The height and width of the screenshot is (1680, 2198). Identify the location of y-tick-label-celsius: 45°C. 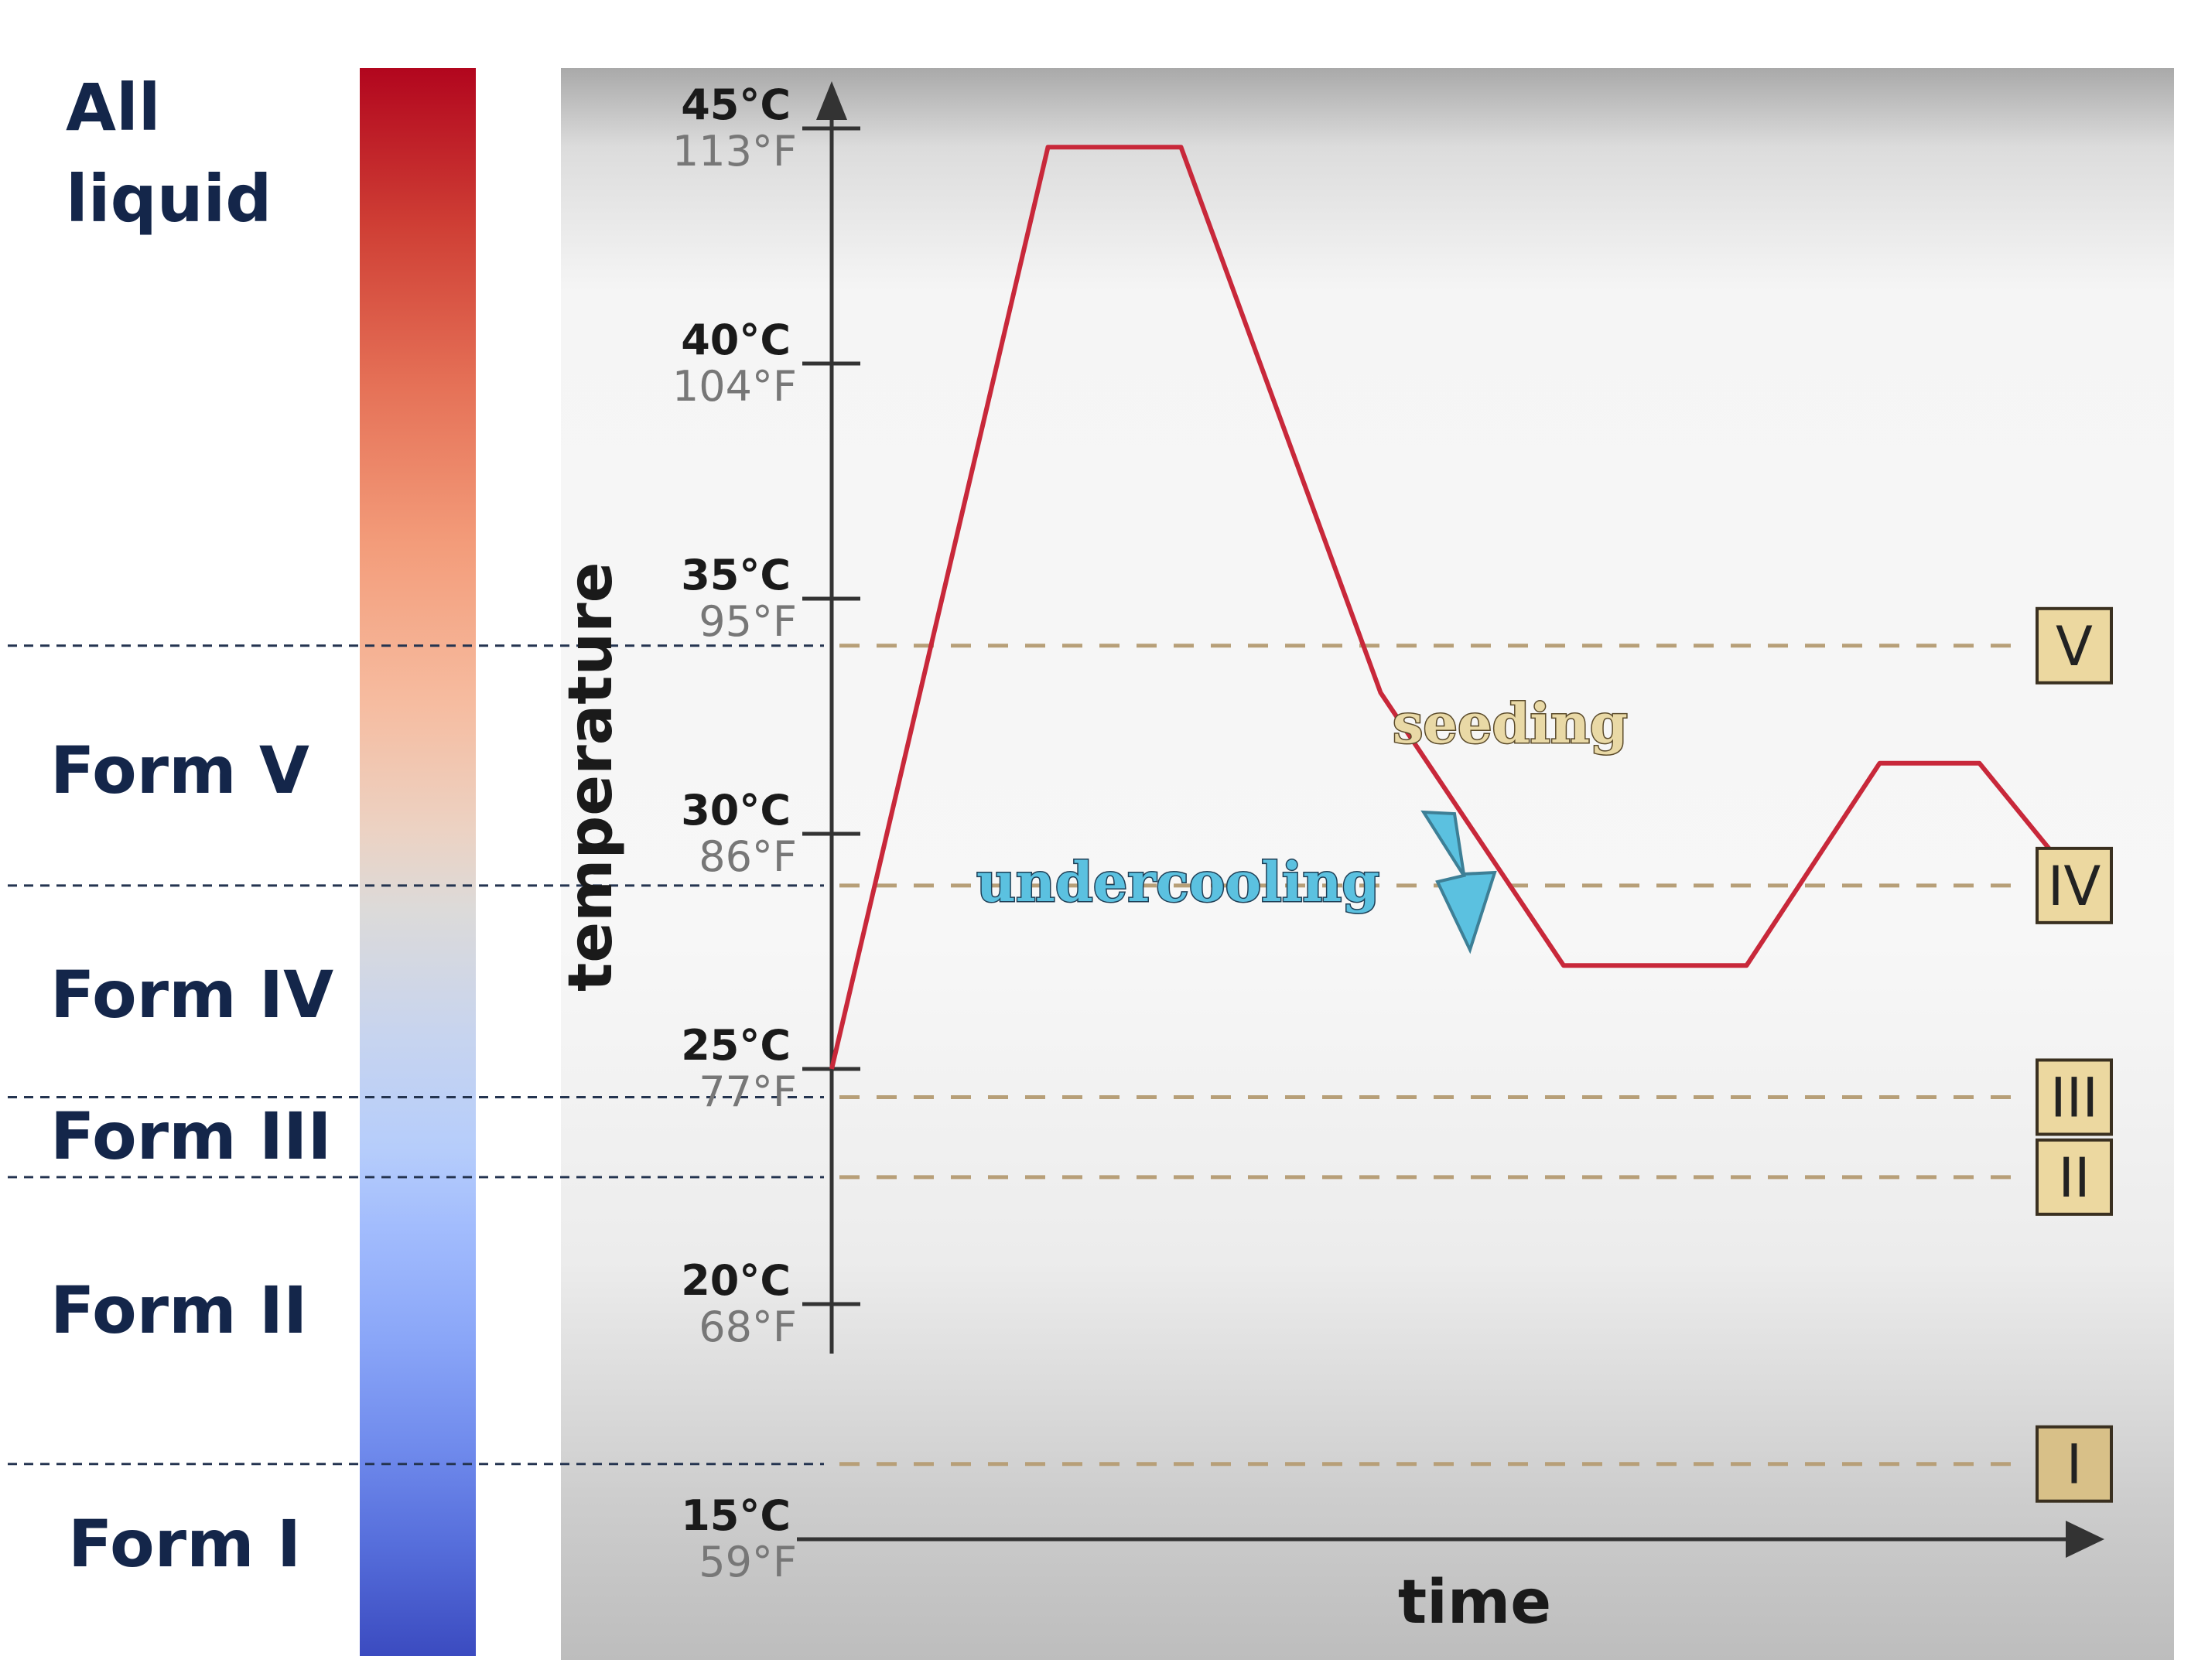
(736, 104).